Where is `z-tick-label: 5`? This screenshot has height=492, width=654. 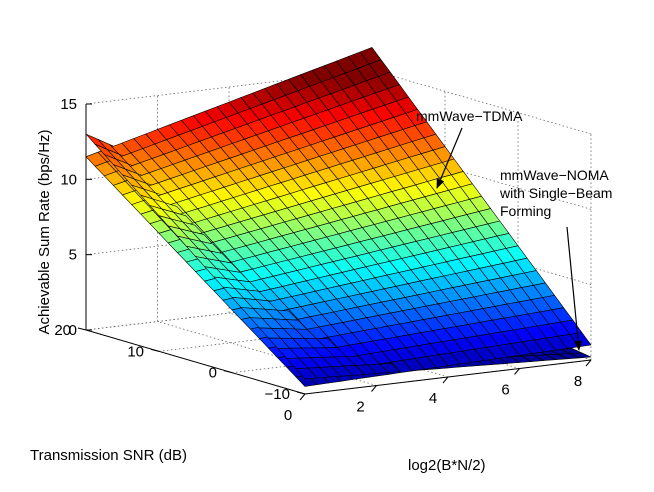
z-tick-label: 5 is located at coordinates (73, 255).